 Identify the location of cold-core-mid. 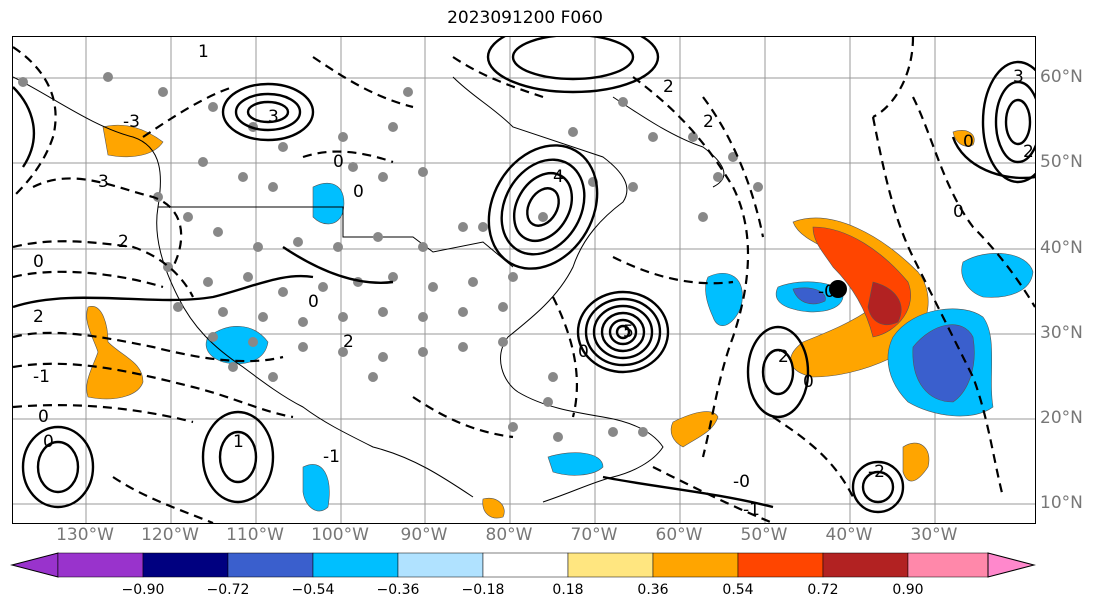
(809, 296).